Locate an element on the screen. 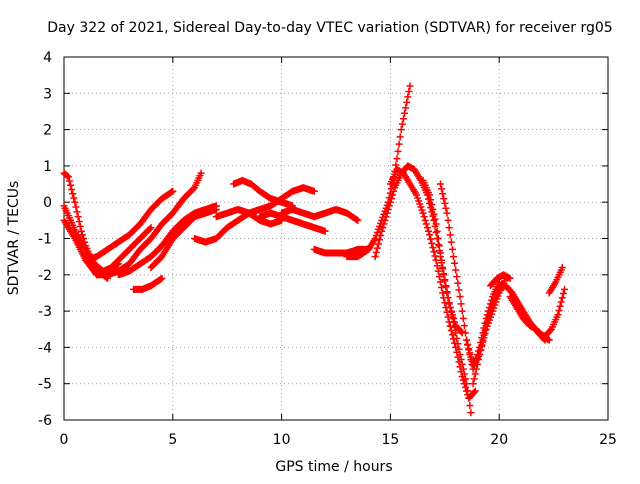 The height and width of the screenshot is (484, 640). x-tick-label: 10 is located at coordinates (282, 440).